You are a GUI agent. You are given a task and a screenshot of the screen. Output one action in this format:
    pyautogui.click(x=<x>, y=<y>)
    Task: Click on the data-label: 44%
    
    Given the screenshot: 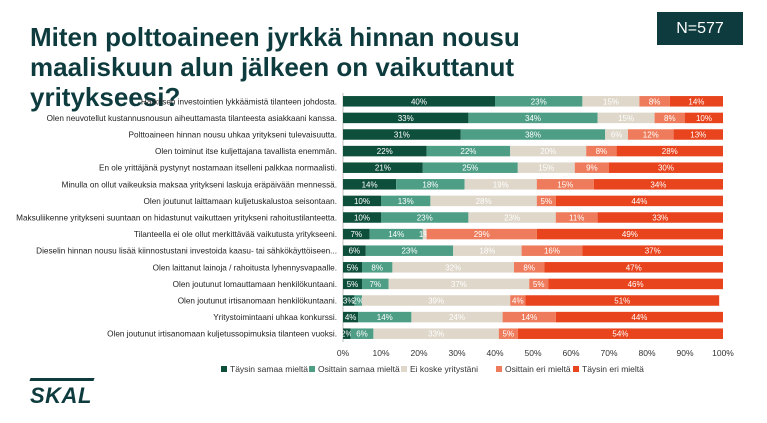 What is the action you would take?
    pyautogui.click(x=639, y=201)
    